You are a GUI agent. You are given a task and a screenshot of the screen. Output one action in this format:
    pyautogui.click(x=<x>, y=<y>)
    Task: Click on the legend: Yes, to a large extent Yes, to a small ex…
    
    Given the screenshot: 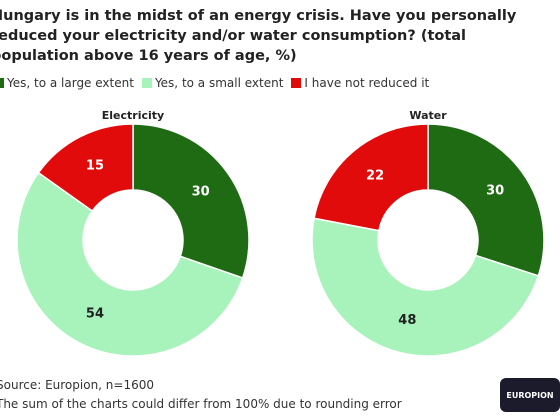 What is the action you would take?
    pyautogui.click(x=214, y=83)
    